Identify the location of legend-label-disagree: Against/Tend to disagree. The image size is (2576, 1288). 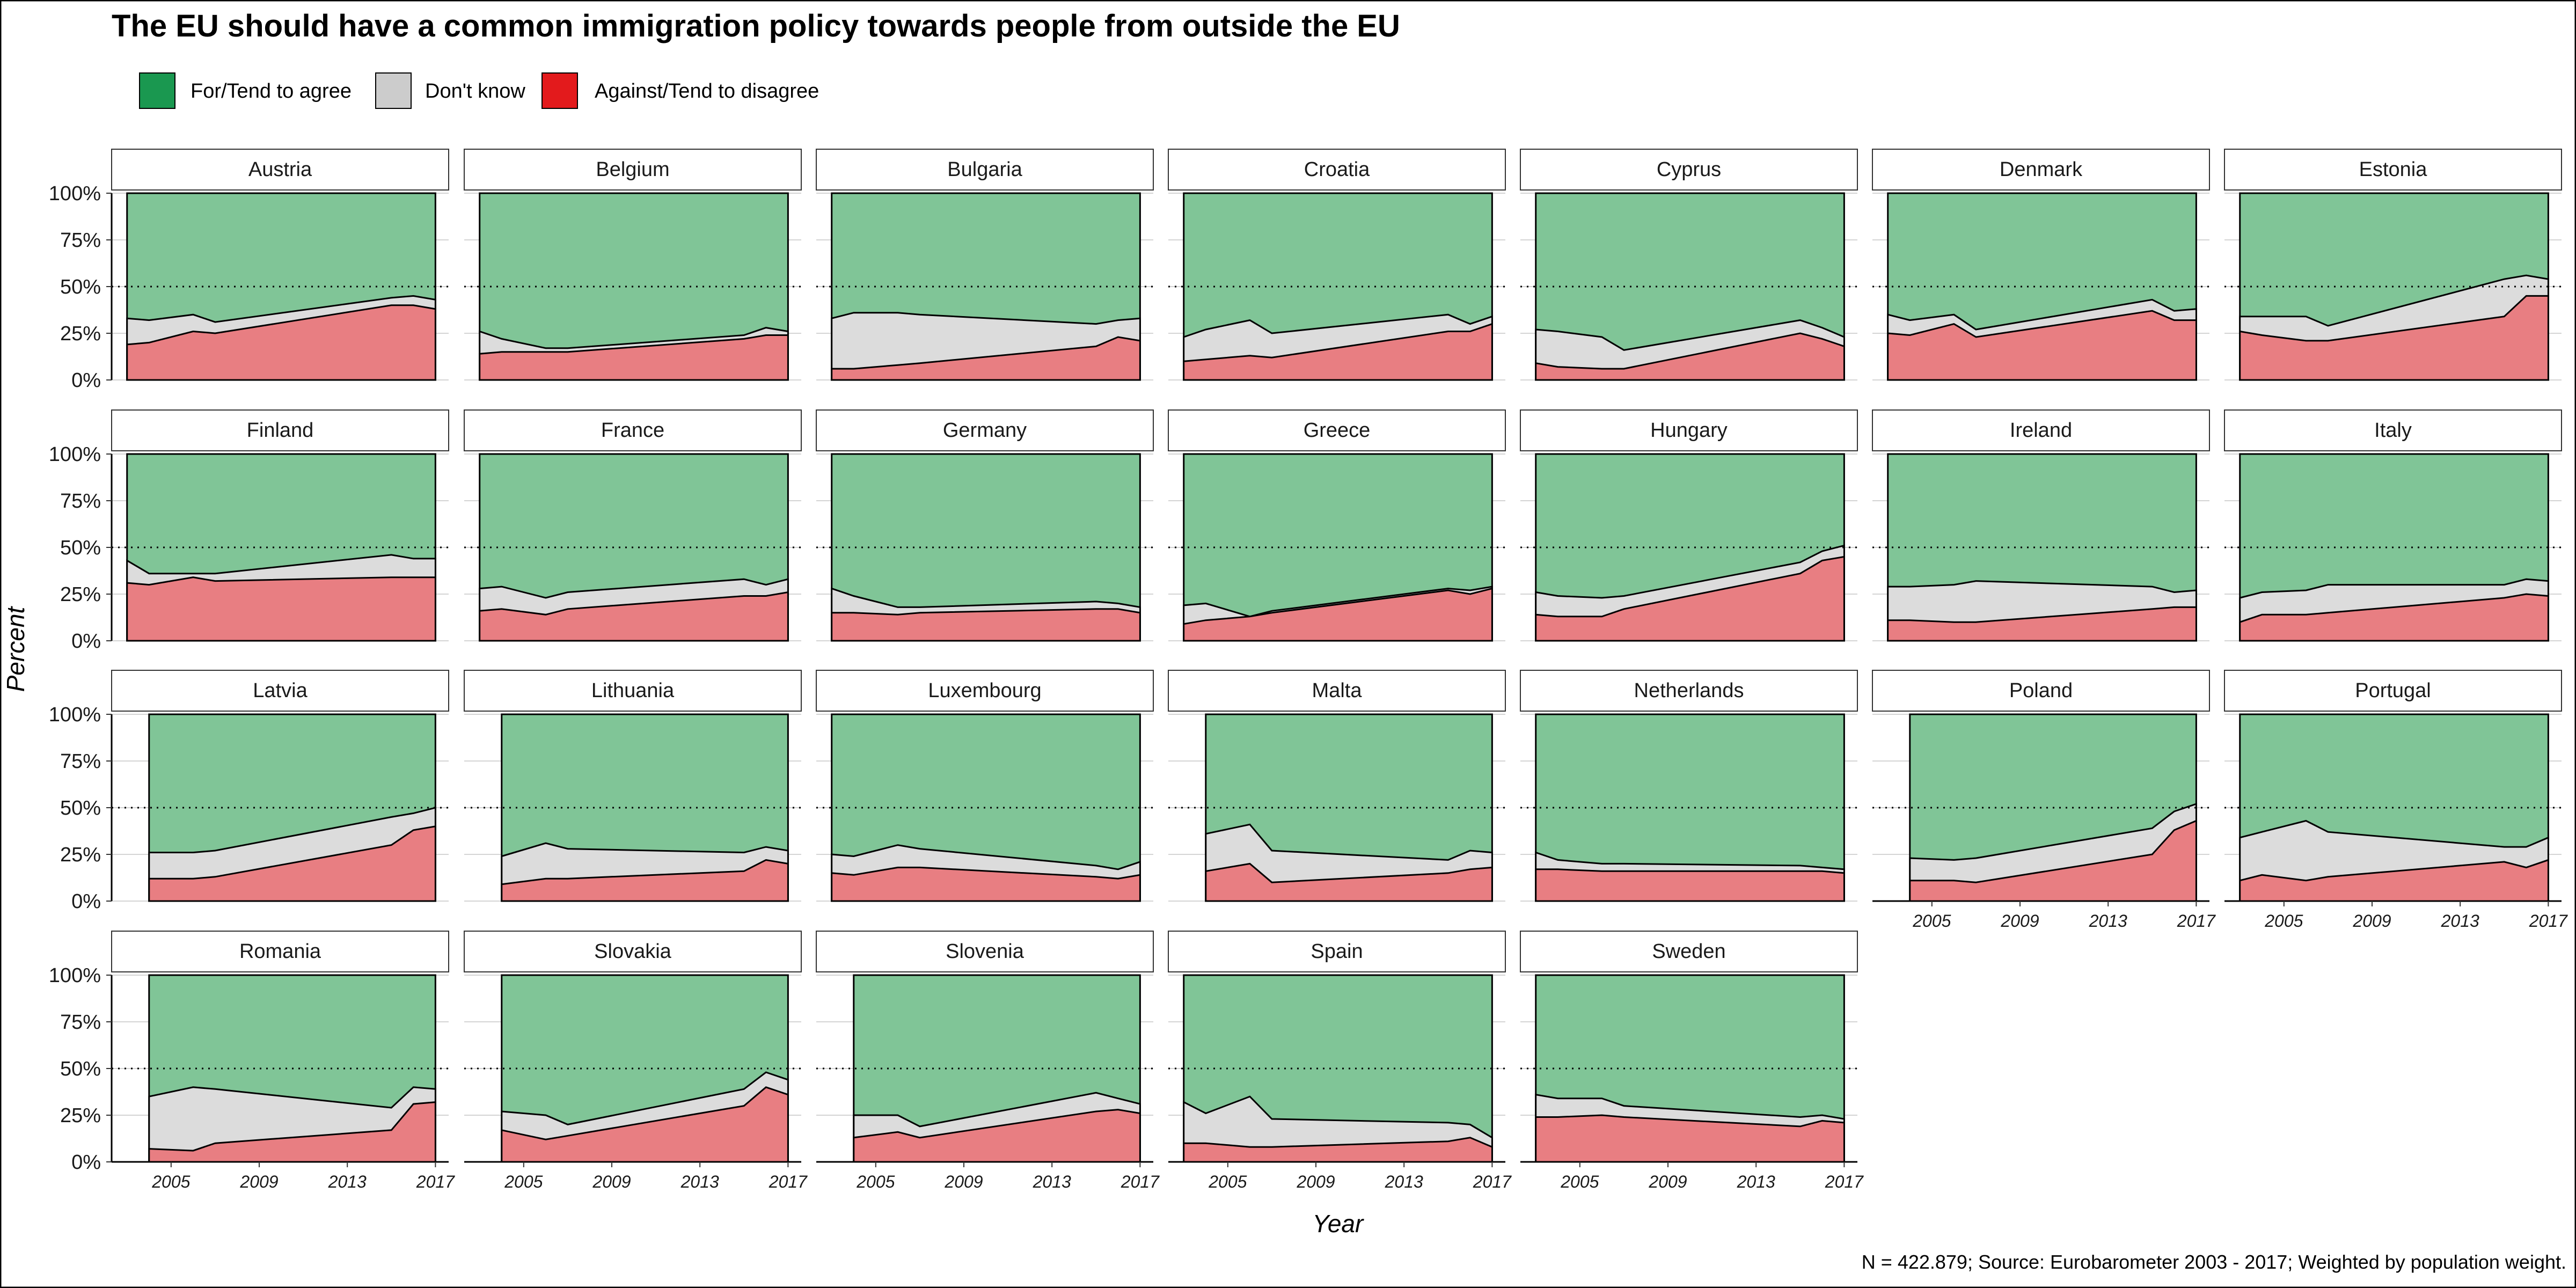
(707, 91).